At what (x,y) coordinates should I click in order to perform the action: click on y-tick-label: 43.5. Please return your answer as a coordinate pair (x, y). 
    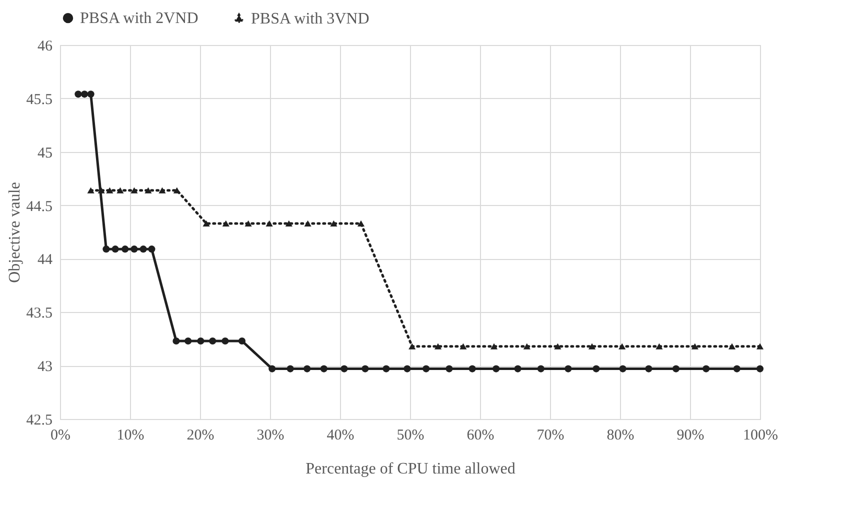
    Looking at the image, I should click on (39, 314).